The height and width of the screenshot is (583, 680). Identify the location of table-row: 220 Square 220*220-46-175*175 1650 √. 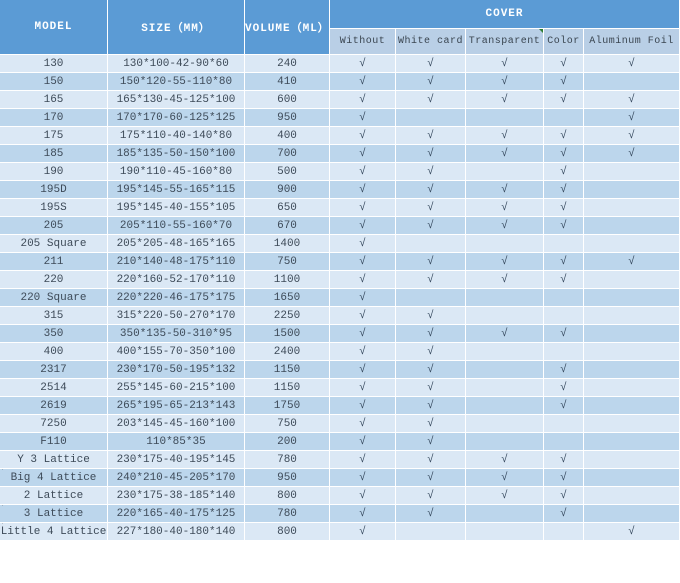
(340, 298).